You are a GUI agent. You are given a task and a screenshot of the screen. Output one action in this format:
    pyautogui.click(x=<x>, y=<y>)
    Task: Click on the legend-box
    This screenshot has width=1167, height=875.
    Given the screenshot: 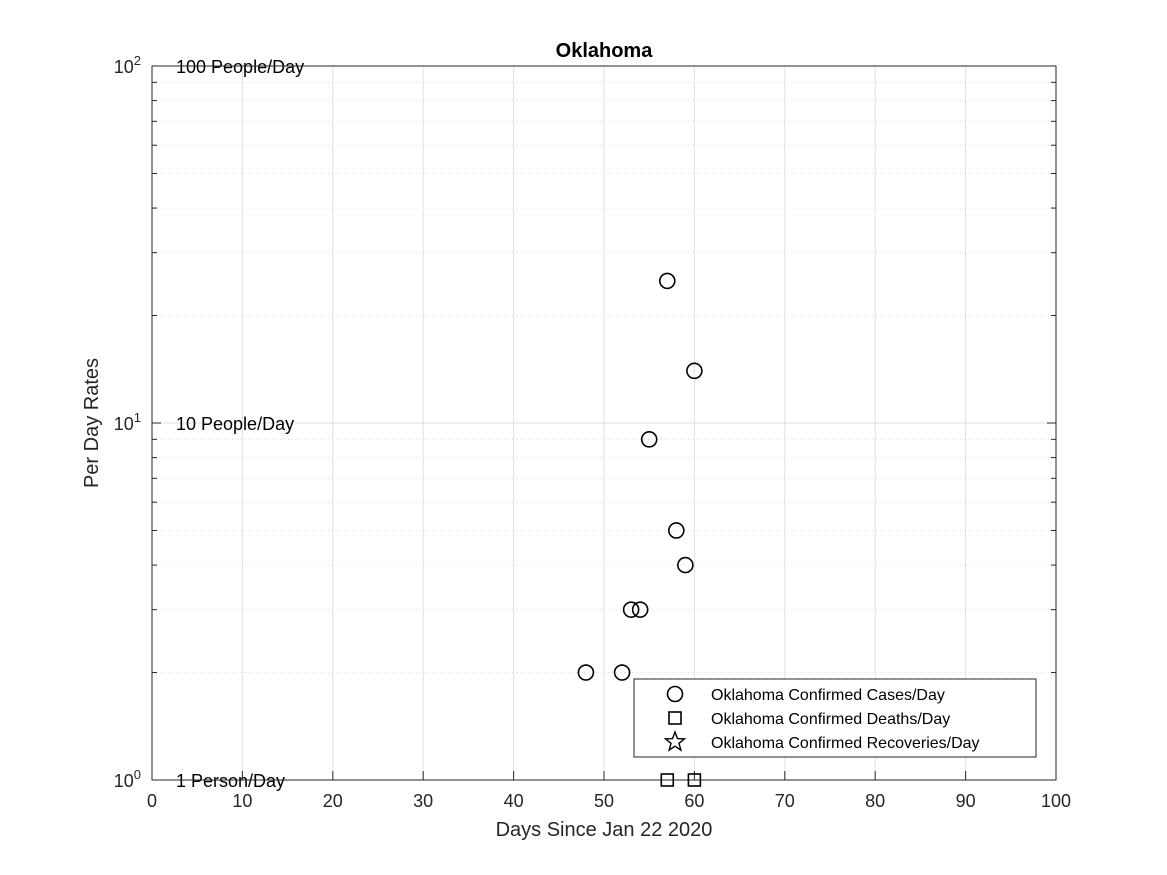 What is the action you would take?
    pyautogui.click(x=835, y=718)
    